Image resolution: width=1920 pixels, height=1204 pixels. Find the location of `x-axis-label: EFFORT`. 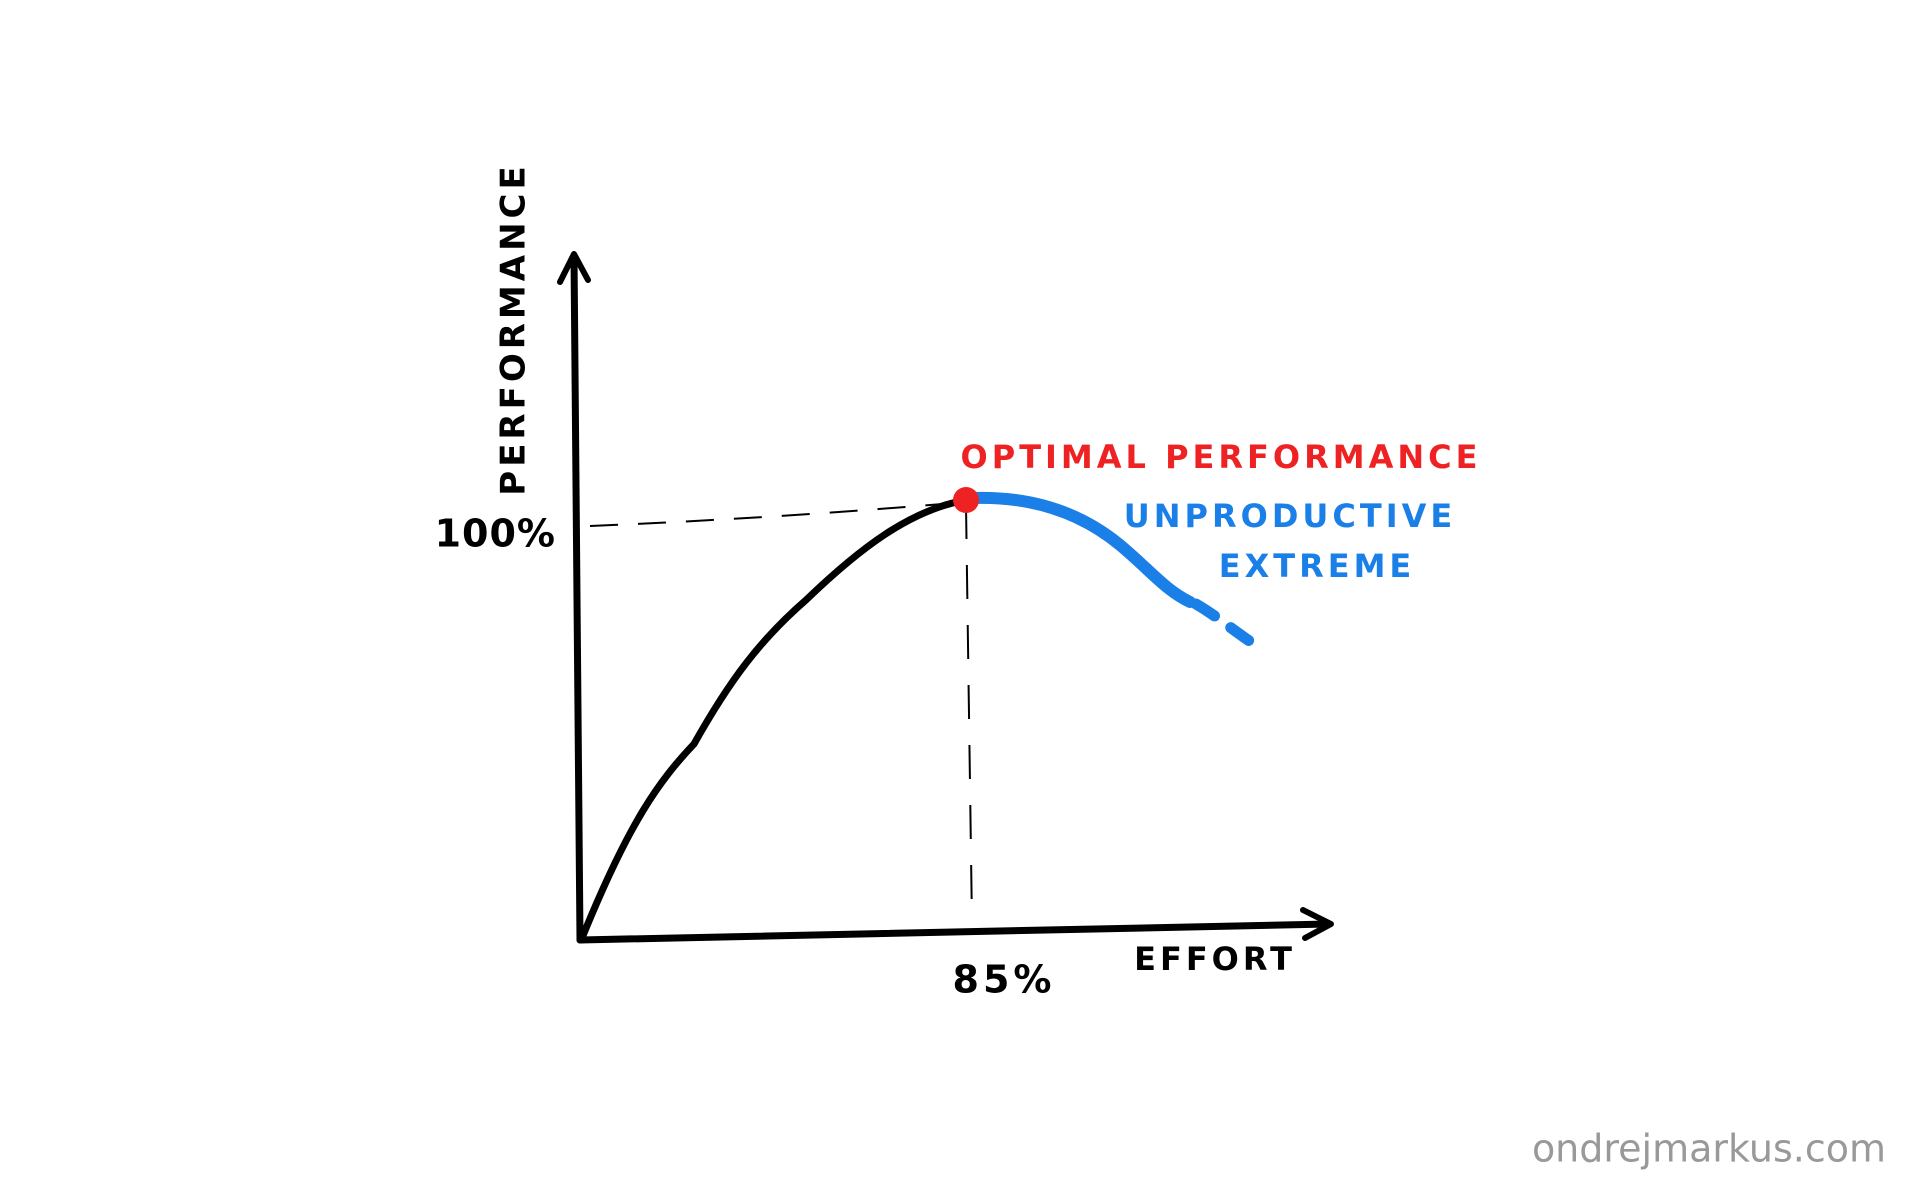

x-axis-label: EFFORT is located at coordinates (1215, 959).